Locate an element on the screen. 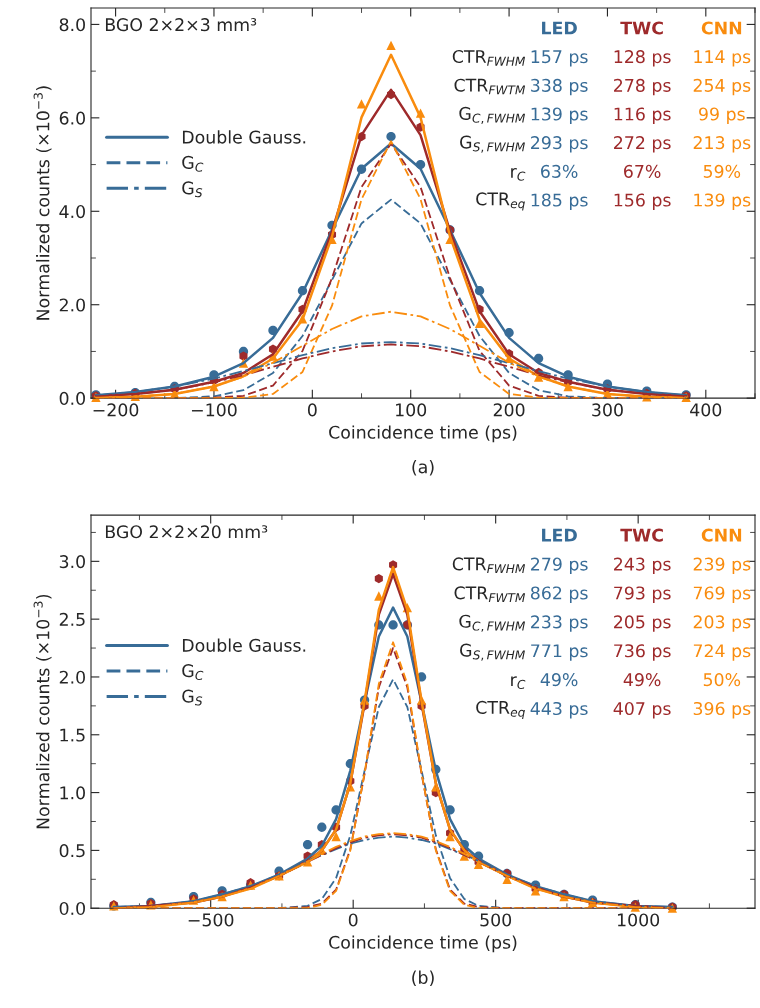  annotation: 443 ps is located at coordinates (559, 710).